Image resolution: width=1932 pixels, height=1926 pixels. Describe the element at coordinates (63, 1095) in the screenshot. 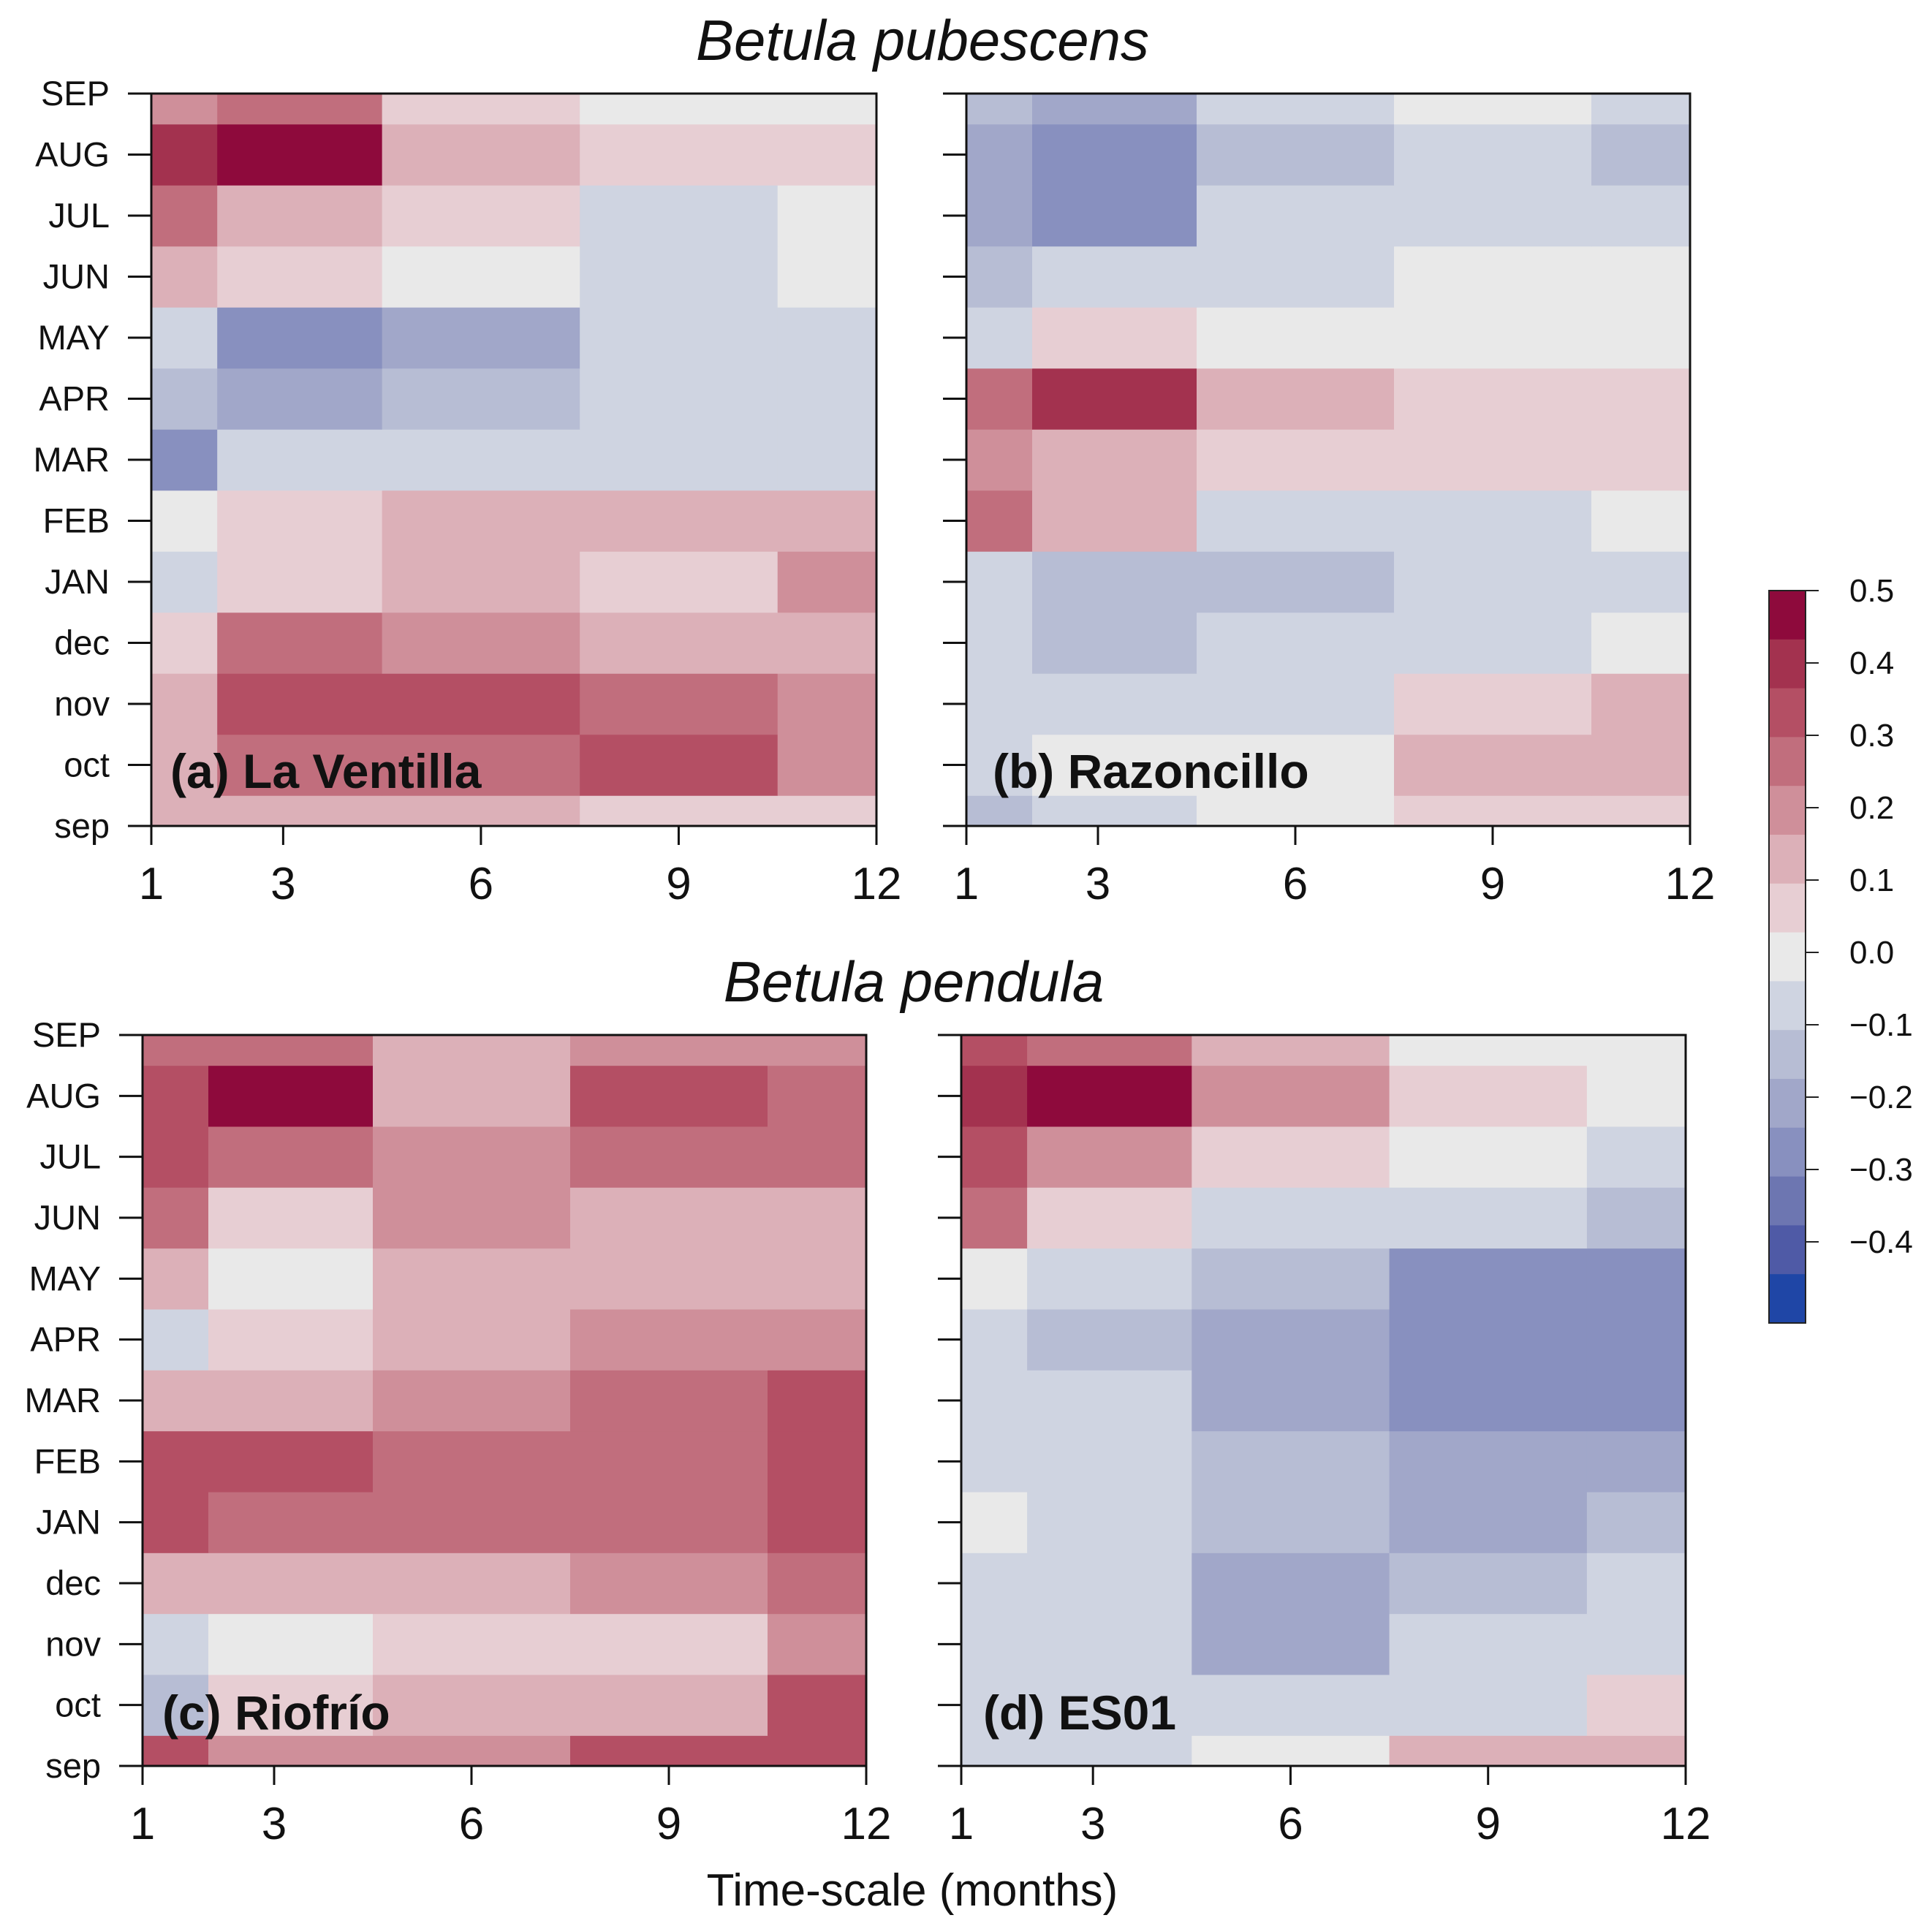

I see `y-tick-label: AUG` at that location.